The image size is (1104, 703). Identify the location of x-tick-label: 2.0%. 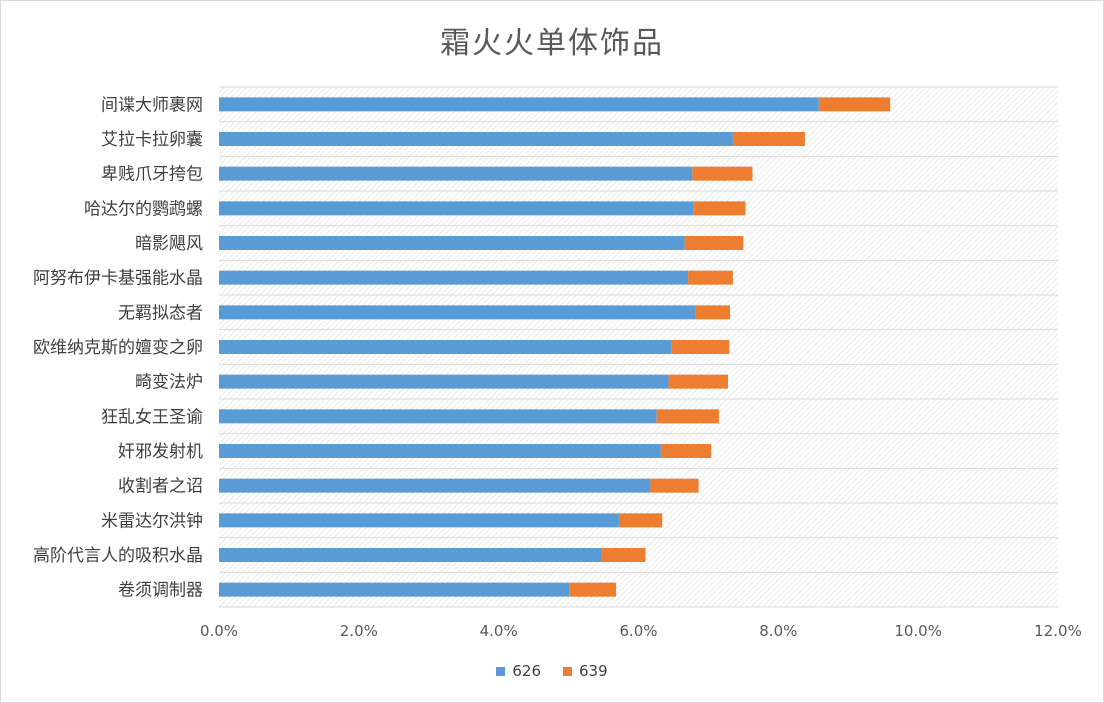
(359, 631).